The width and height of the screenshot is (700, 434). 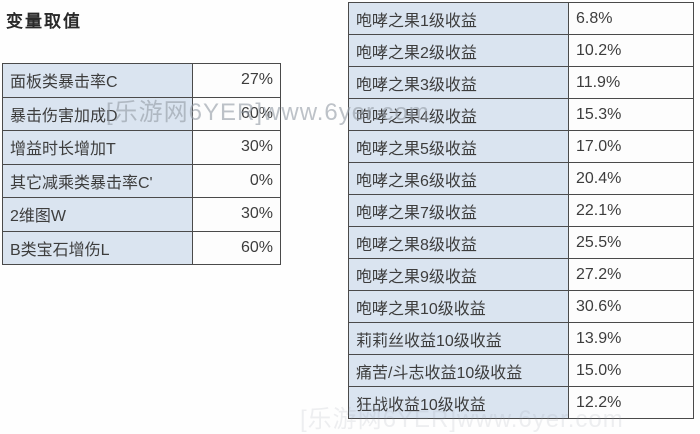 I want to click on table-row: 增益时长增加T 30%, so click(x=141, y=147).